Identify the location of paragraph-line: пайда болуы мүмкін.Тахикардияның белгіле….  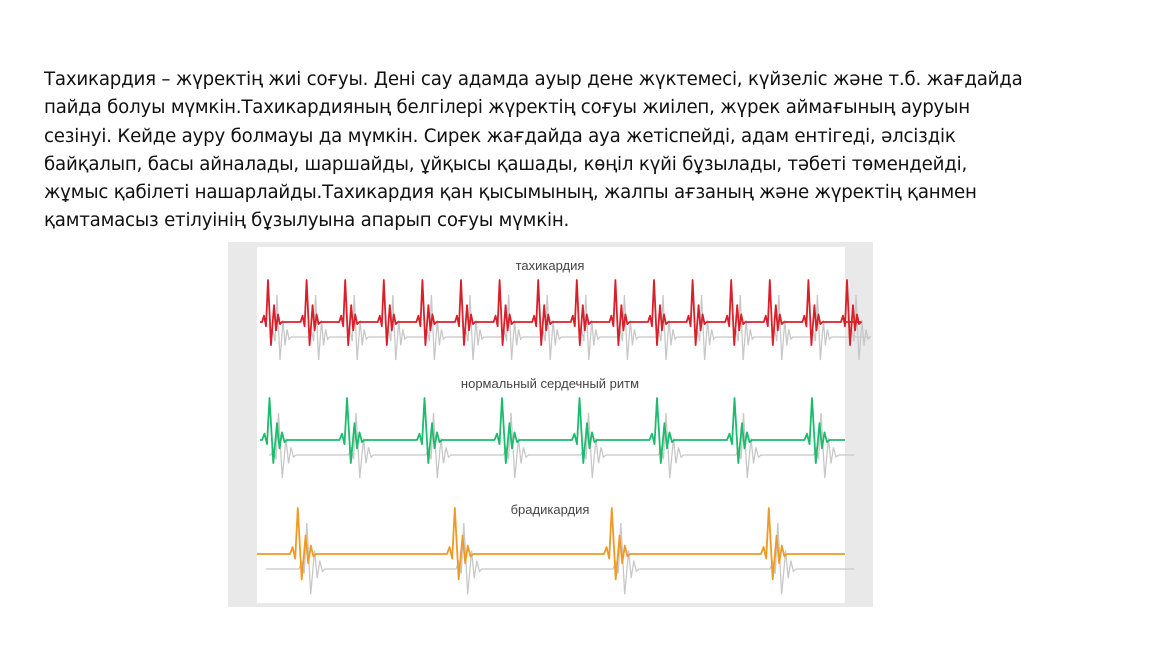
(507, 108).